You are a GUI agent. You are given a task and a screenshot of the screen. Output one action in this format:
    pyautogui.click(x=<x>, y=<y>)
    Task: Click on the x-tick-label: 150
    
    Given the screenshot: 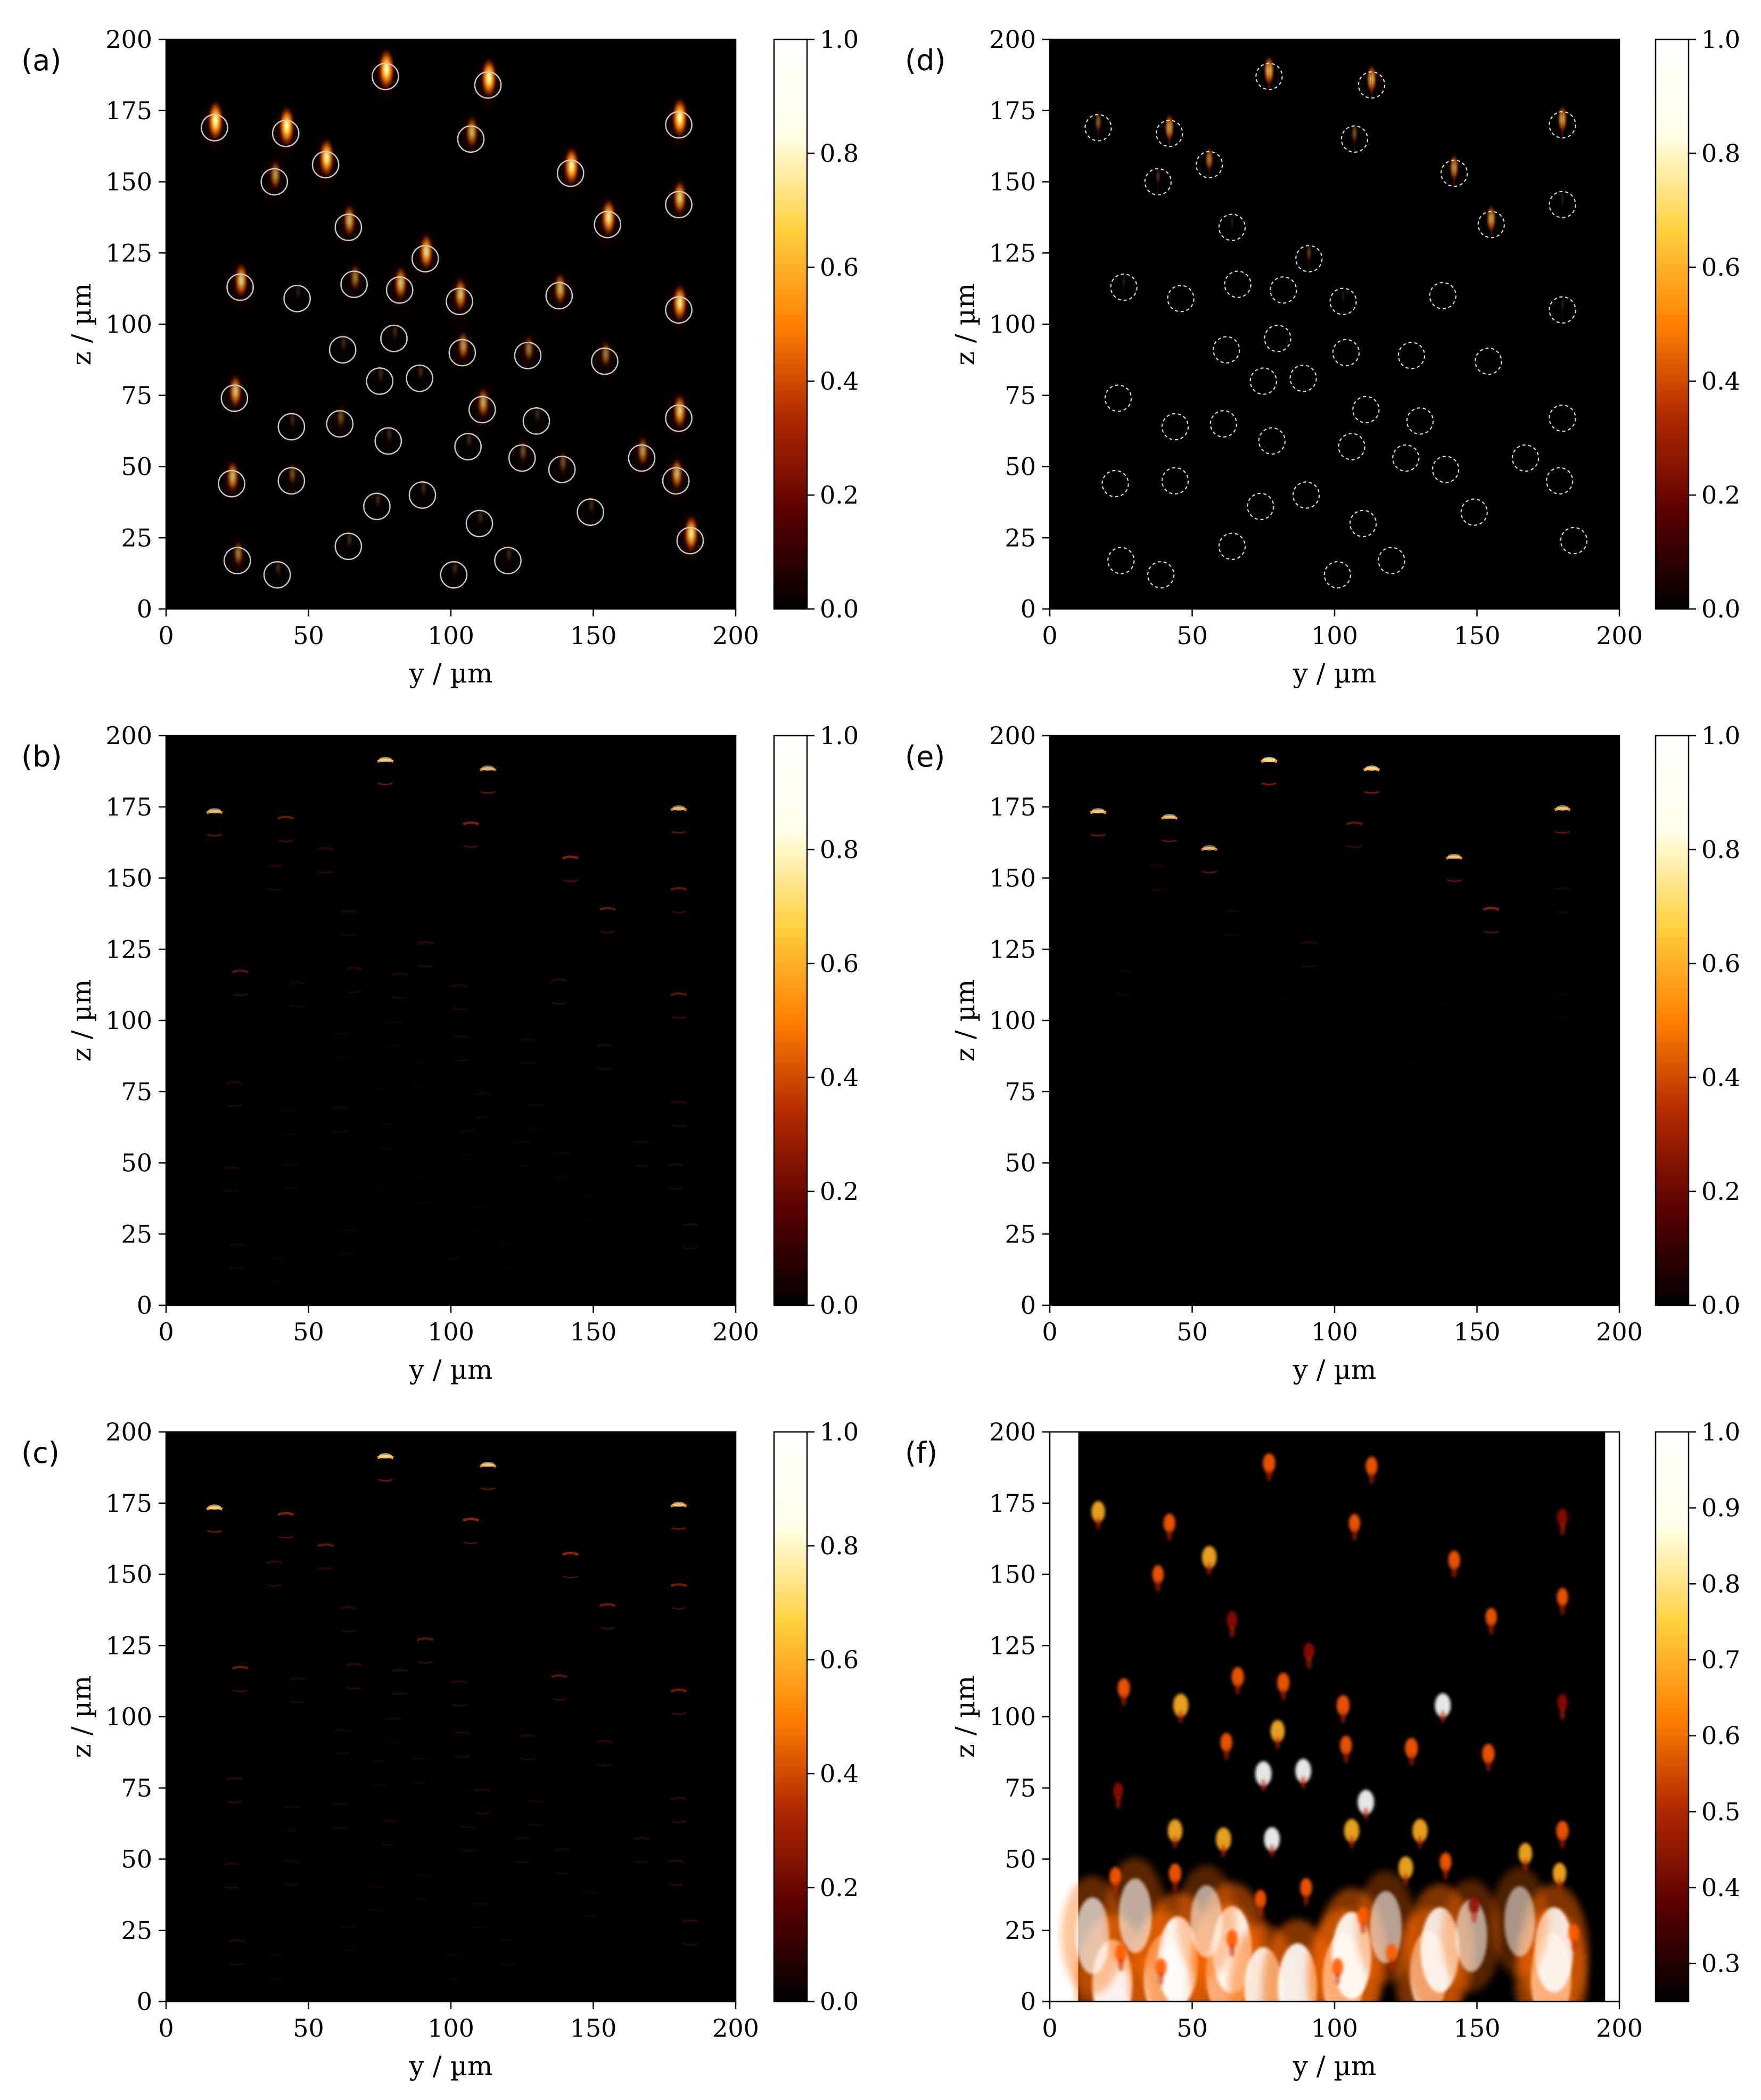 What is the action you would take?
    pyautogui.click(x=593, y=1331)
    